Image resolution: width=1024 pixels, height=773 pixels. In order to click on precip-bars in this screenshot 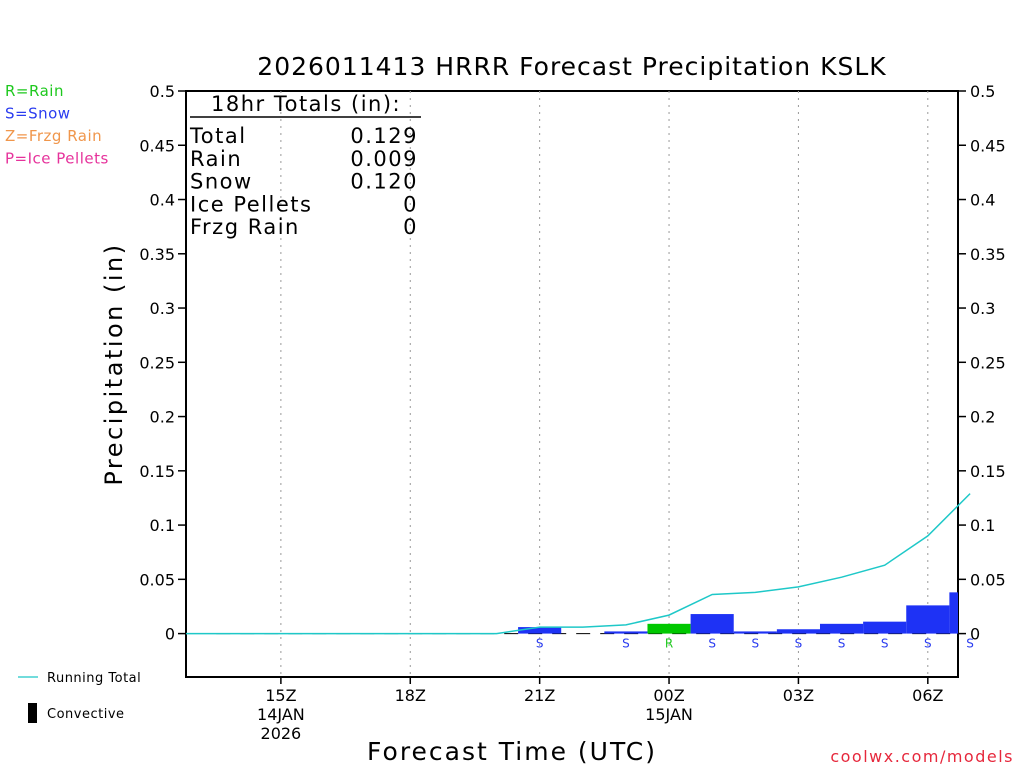, I will do `click(738, 613)`.